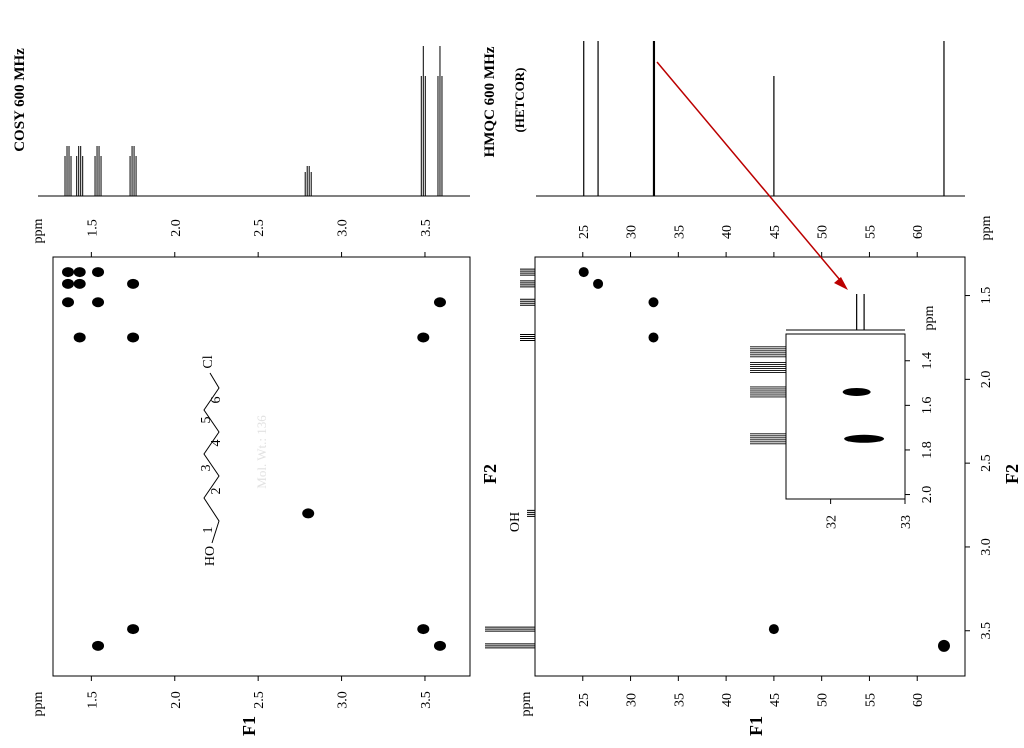 The image size is (1024, 748). I want to click on molecule-position-6: 6, so click(216, 400).